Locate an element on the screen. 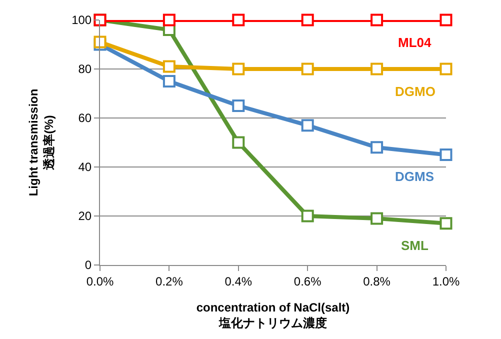 This screenshot has width=501, height=339. y-tick-label: 20 is located at coordinates (85, 216).